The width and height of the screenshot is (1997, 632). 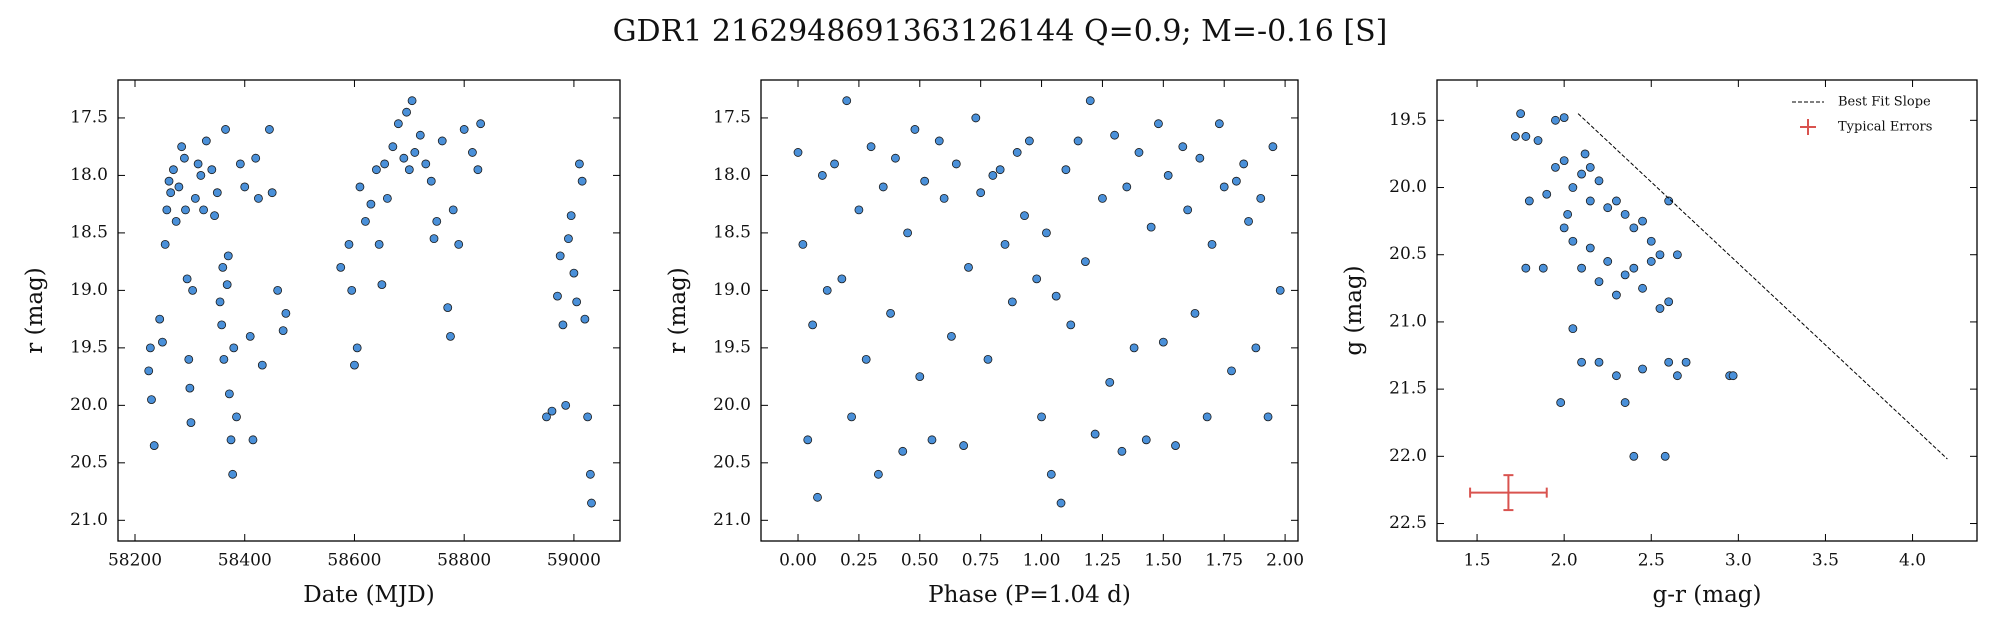 What do you see at coordinates (135, 561) in the screenshot?
I see `x-tick-label: 58200` at bounding box center [135, 561].